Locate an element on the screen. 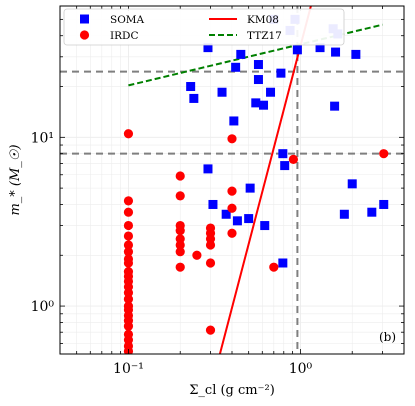 This screenshot has height=406, width=415. legend-label: KM08 is located at coordinates (263, 20).